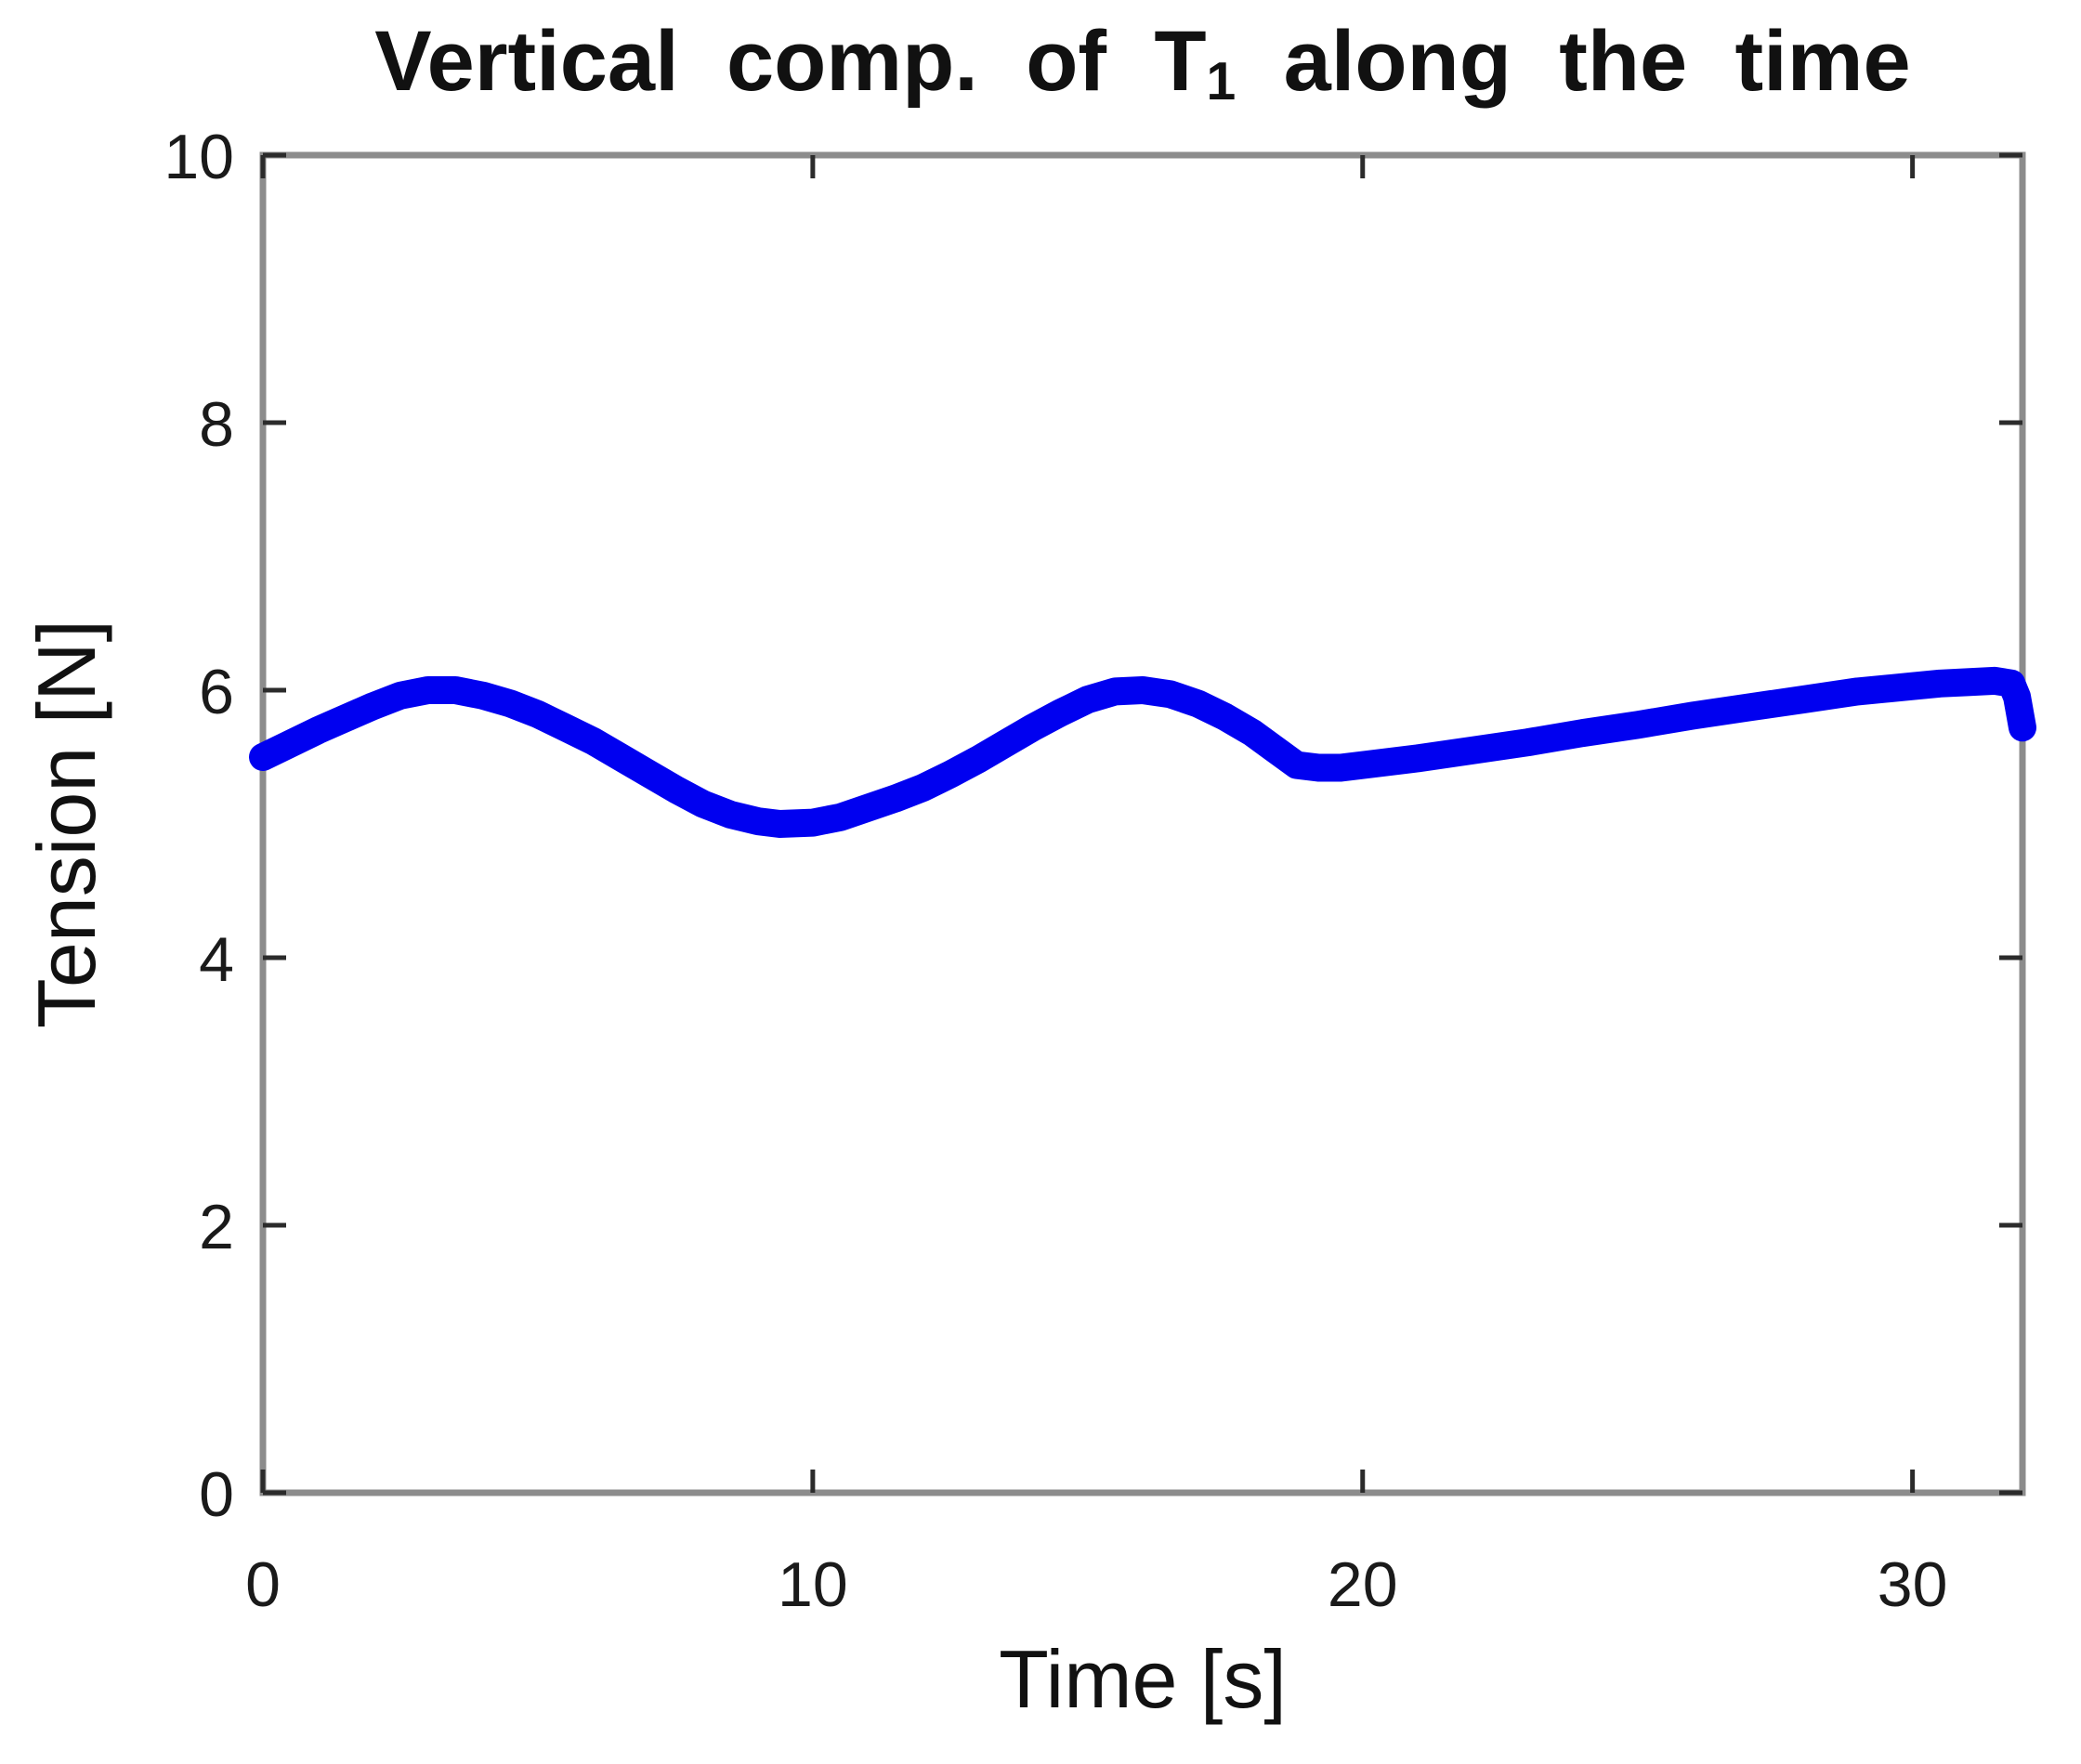  Describe the element at coordinates (217, 692) in the screenshot. I see `y-tick-label: 6` at that location.